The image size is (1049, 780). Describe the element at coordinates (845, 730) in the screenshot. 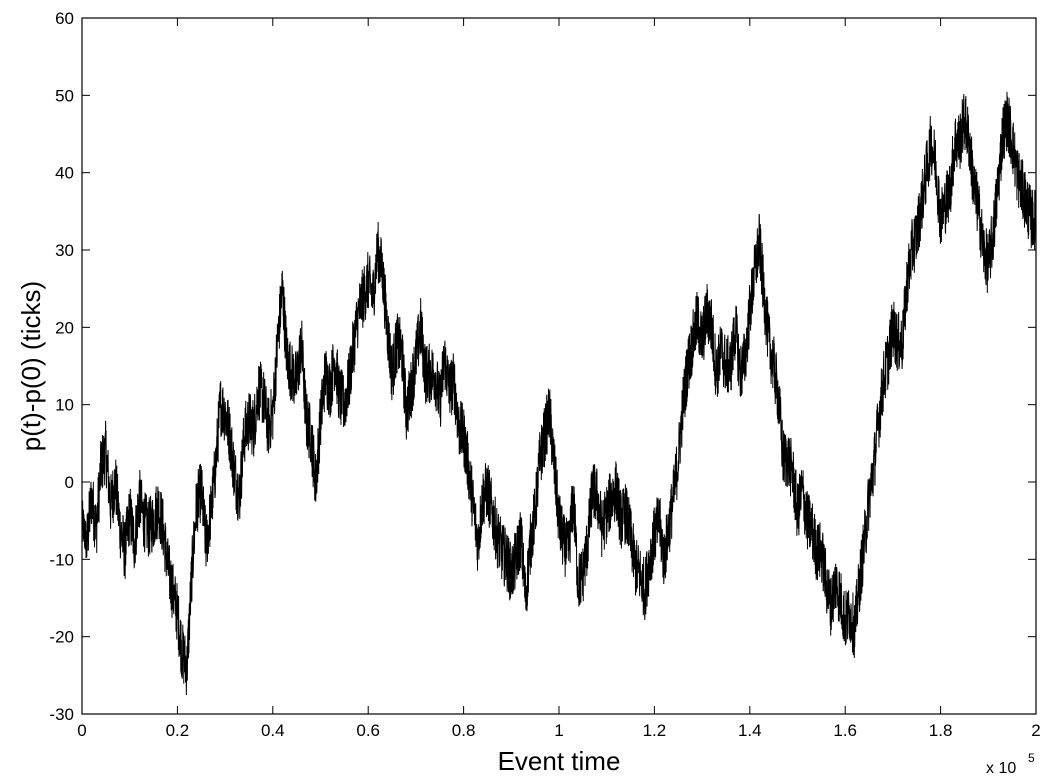

I see `x-tick-label: 1.6` at that location.